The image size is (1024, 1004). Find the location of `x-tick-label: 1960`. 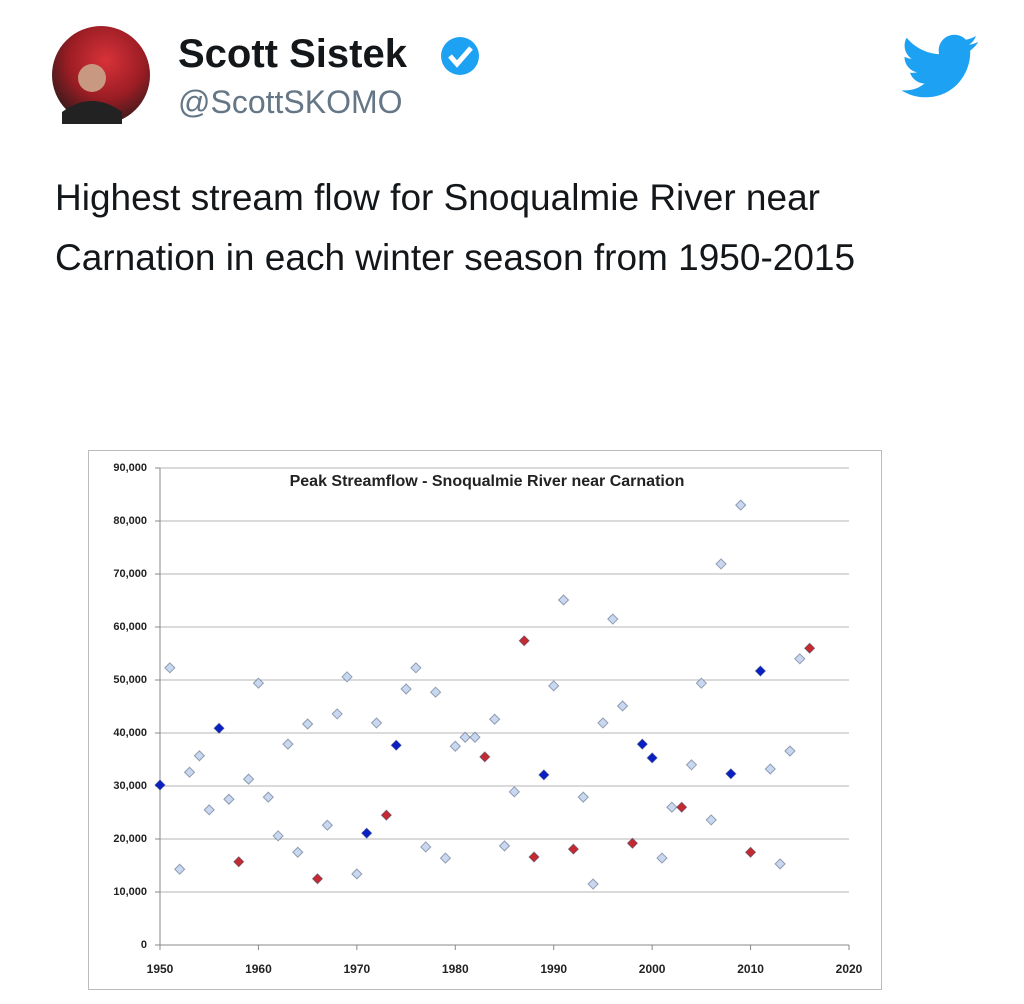

x-tick-label: 1960 is located at coordinates (258, 969).